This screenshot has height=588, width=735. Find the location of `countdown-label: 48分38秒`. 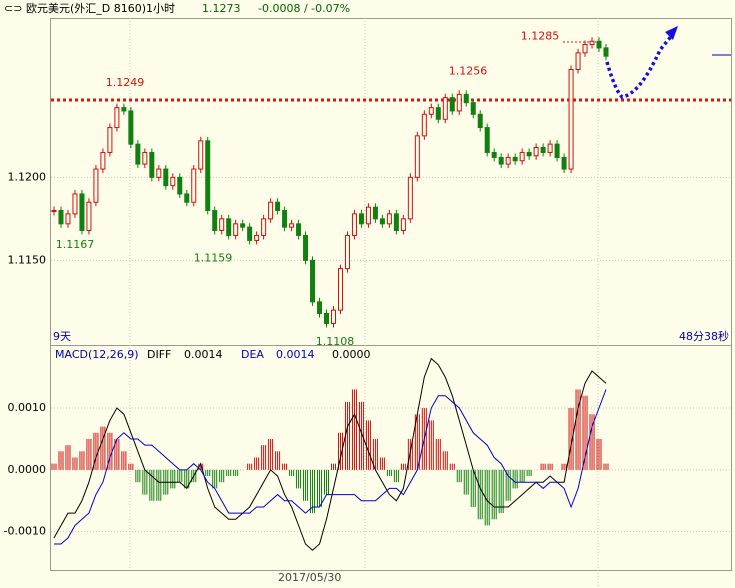

countdown-label: 48分38秒 is located at coordinates (704, 336).